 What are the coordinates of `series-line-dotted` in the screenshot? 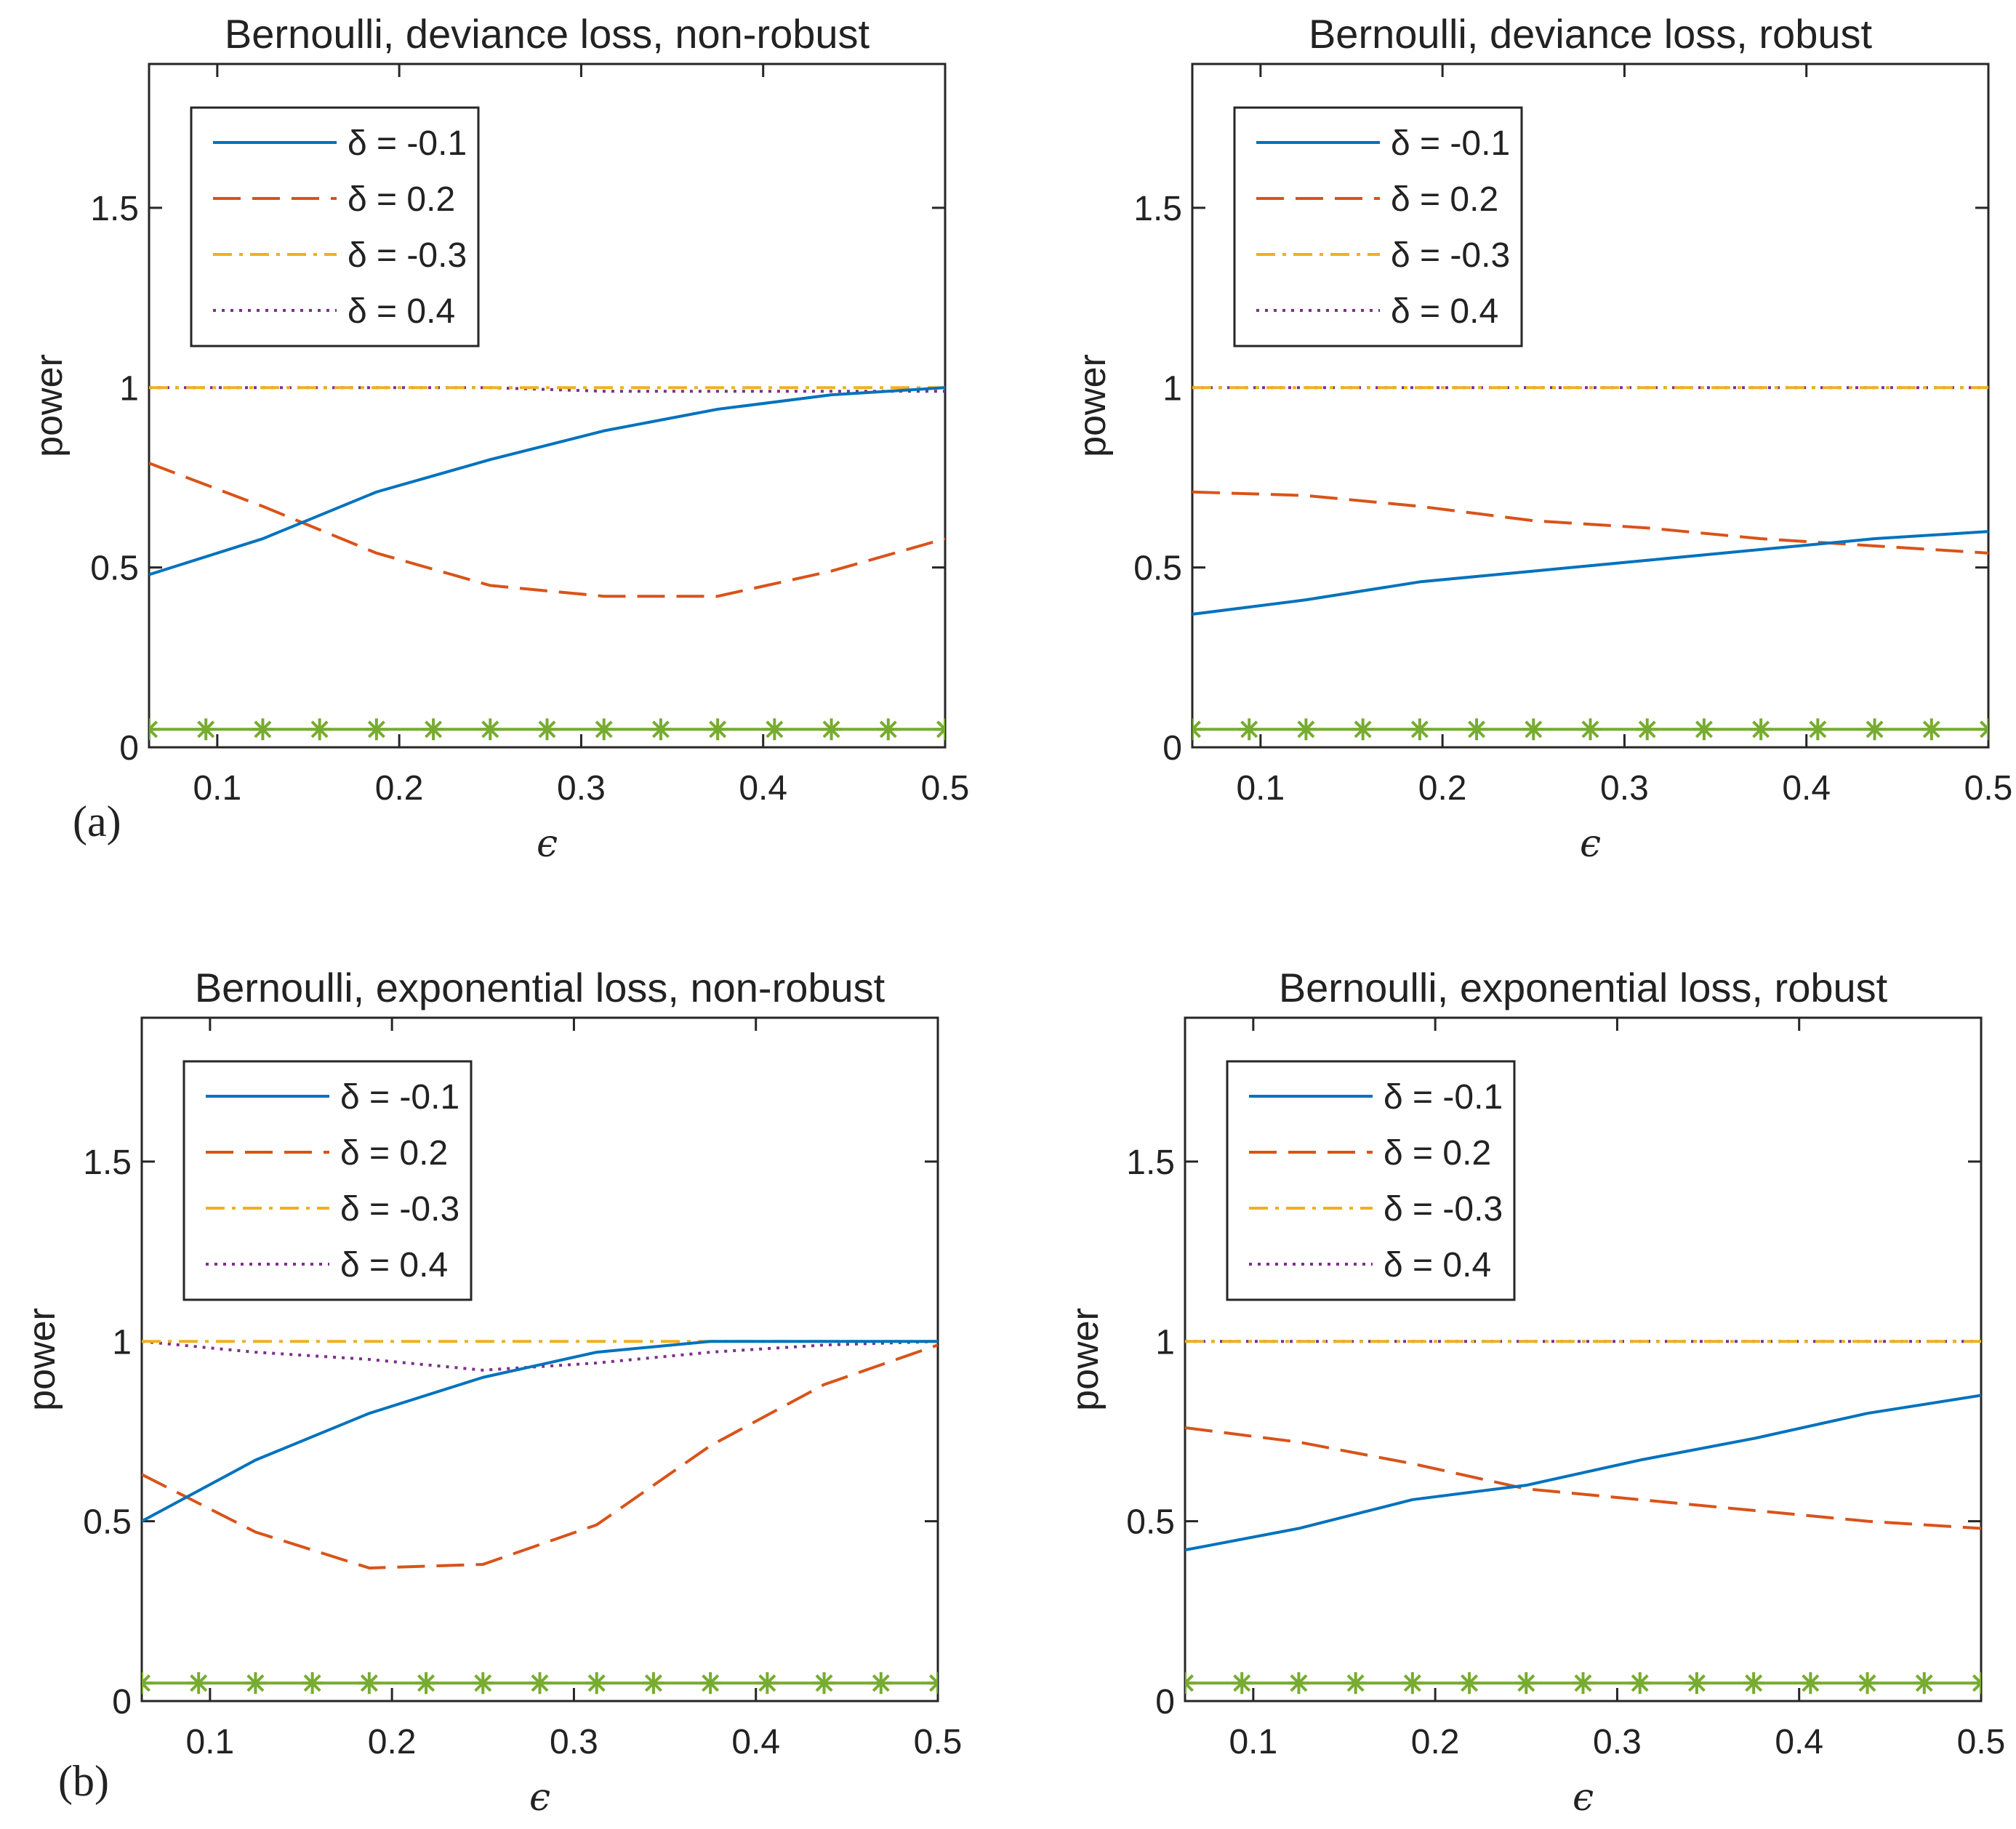 It's located at (547, 389).